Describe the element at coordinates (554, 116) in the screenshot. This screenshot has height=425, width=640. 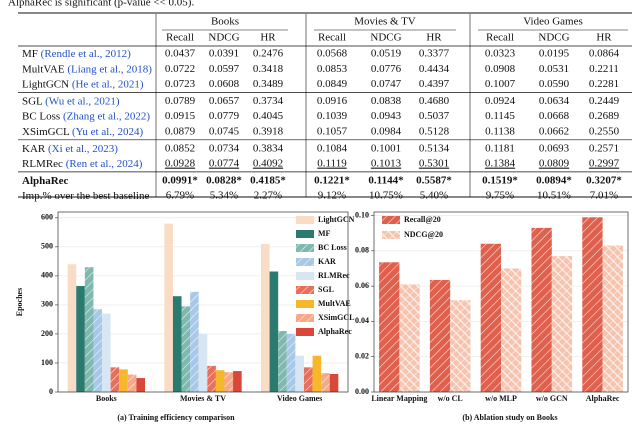
I see `cell: 0.0668` at that location.